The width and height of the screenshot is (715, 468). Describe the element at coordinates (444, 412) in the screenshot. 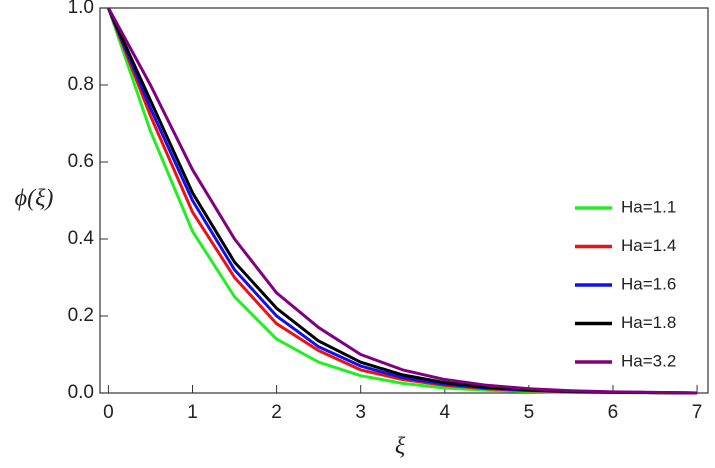

I see `x-tick-label: 4` at that location.